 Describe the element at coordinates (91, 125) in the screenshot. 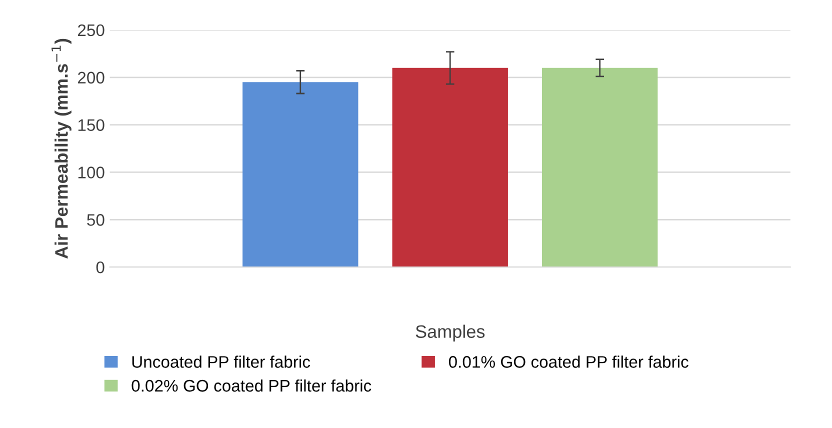

I see `y-tick-label: 150` at that location.